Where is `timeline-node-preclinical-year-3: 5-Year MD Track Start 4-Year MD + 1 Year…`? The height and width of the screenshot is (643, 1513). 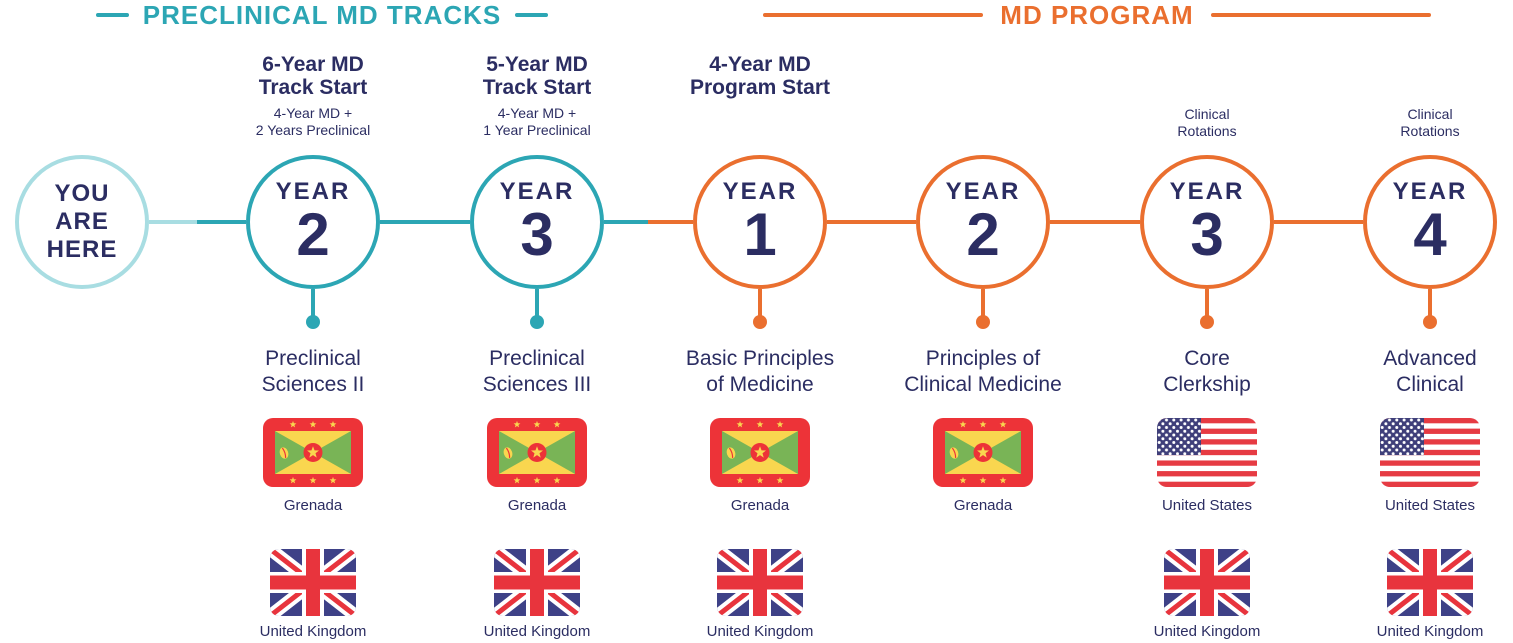
timeline-node-preclinical-year-3: 5-Year MD Track Start 4-Year MD + 1 Year… is located at coordinates (537, 321).